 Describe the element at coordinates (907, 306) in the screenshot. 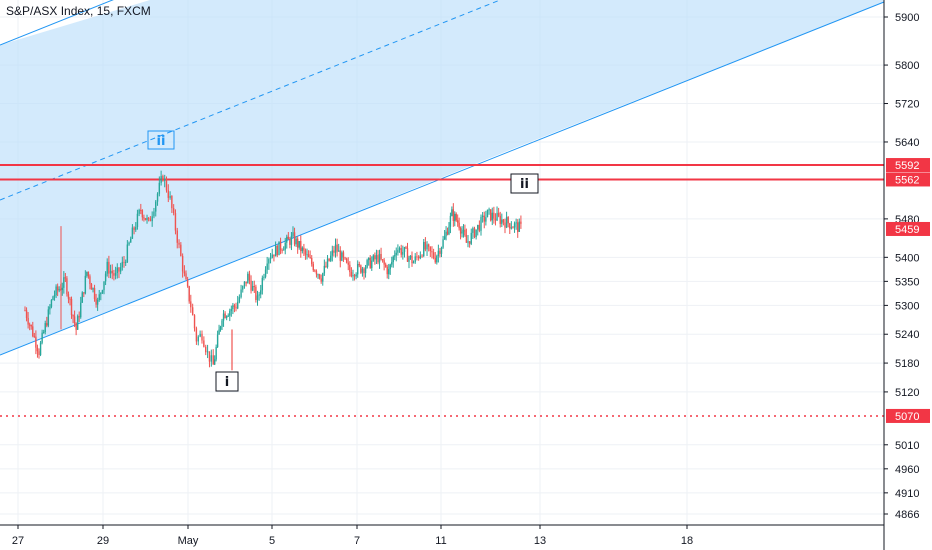

I see `y-tick-label: 5300` at that location.